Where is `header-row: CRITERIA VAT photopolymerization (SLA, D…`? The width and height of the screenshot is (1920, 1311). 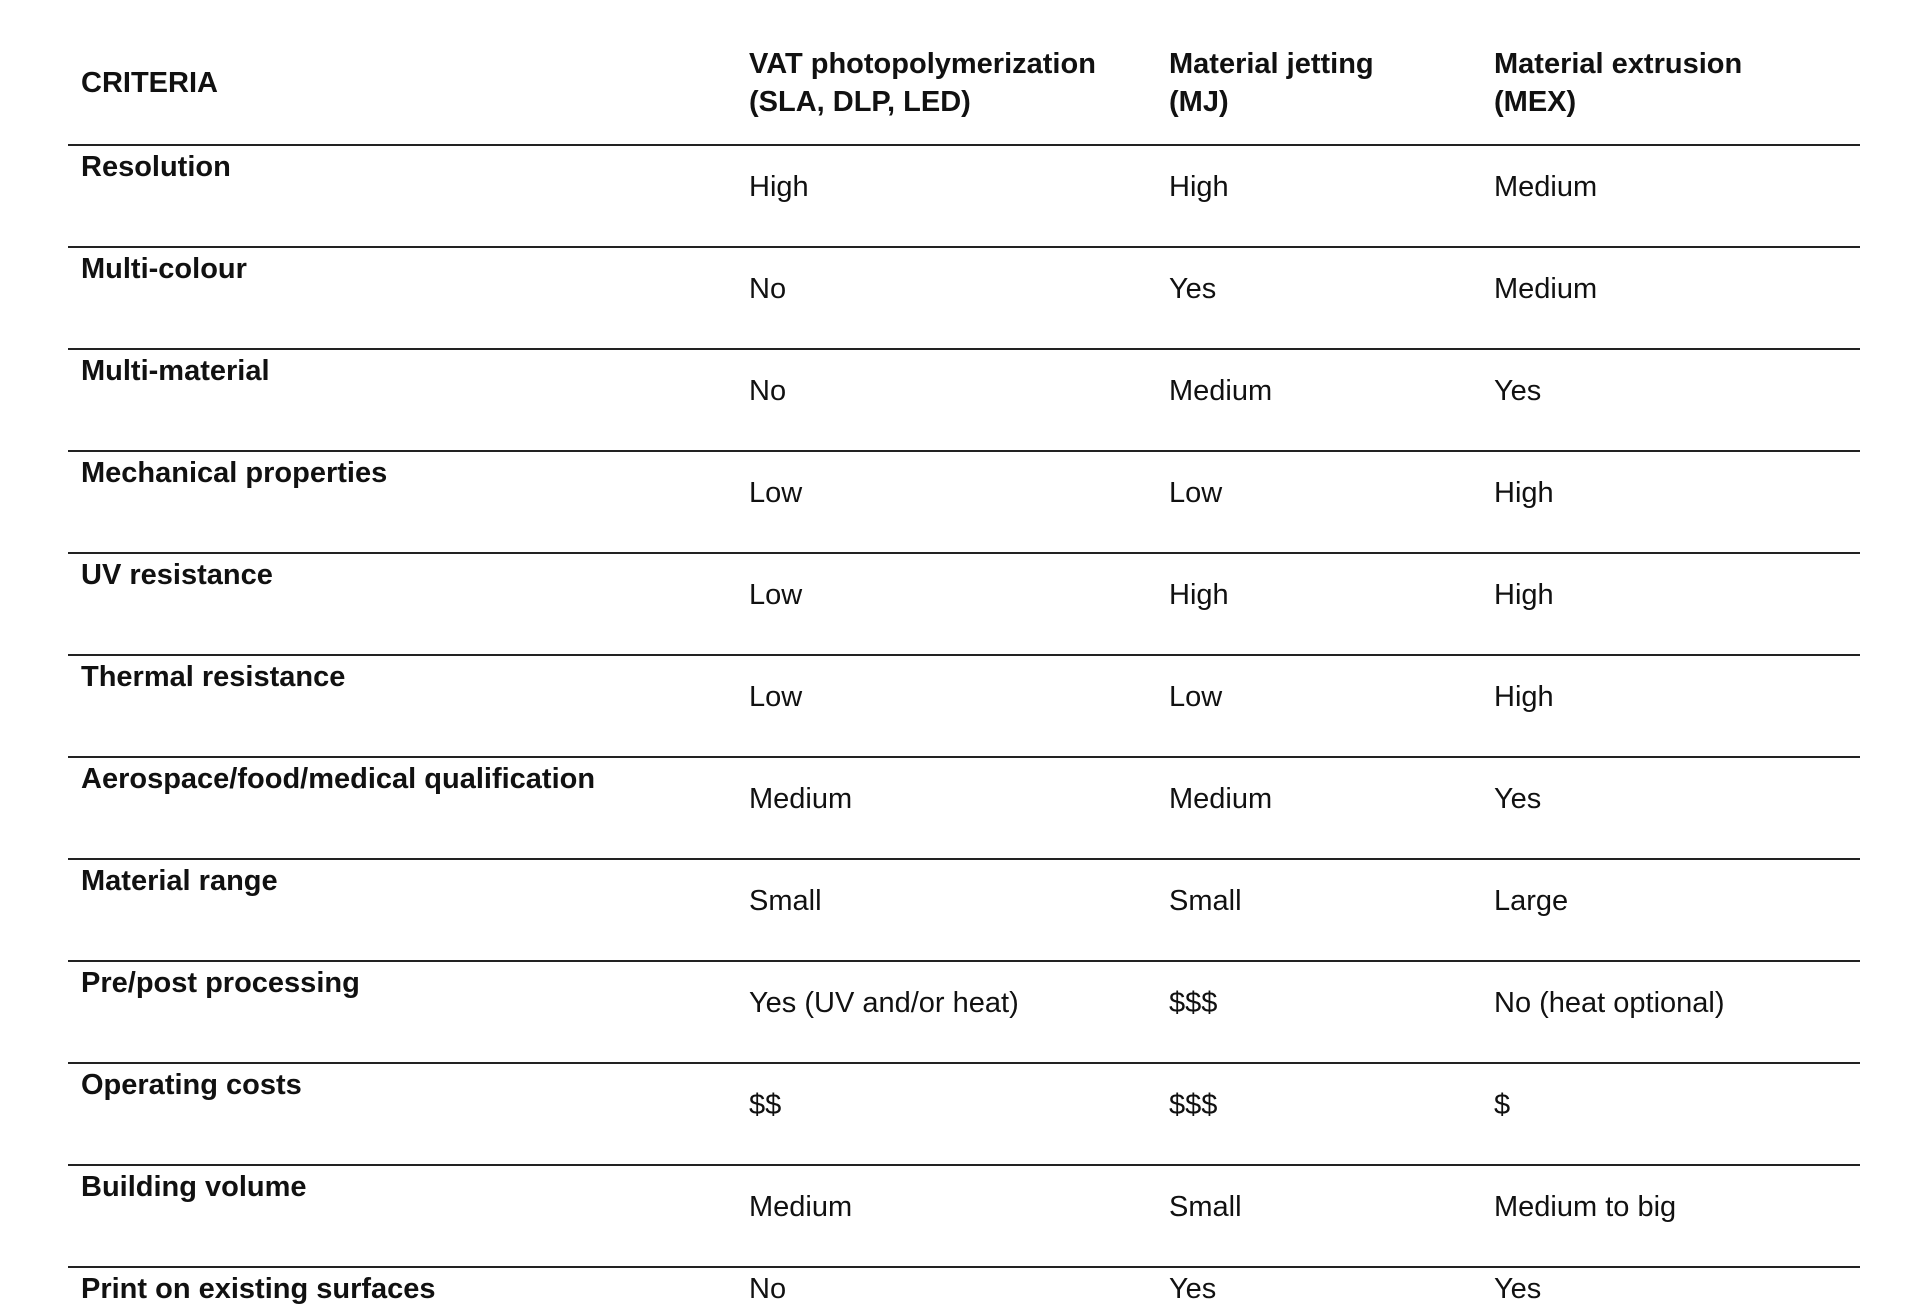
header-row: CRITERIA VAT photopolymerization (SLA, D… is located at coordinates (964, 84).